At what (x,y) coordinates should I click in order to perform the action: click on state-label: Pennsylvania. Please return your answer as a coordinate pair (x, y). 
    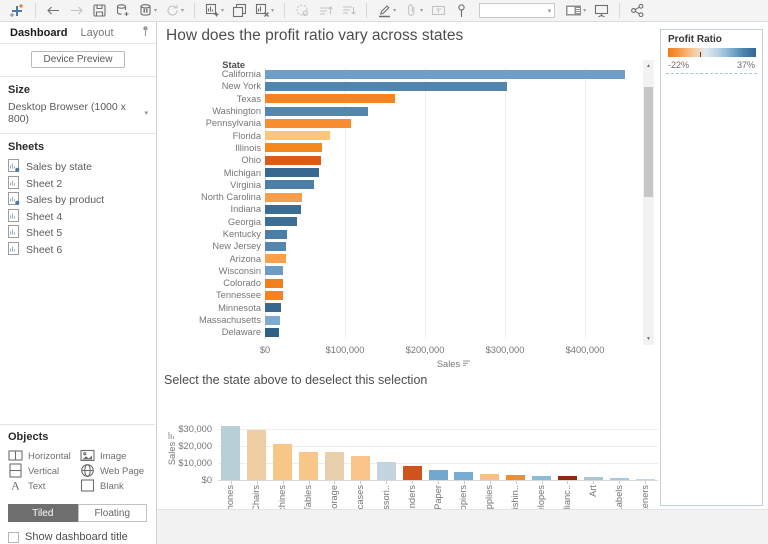
    Looking at the image, I should click on (233, 123).